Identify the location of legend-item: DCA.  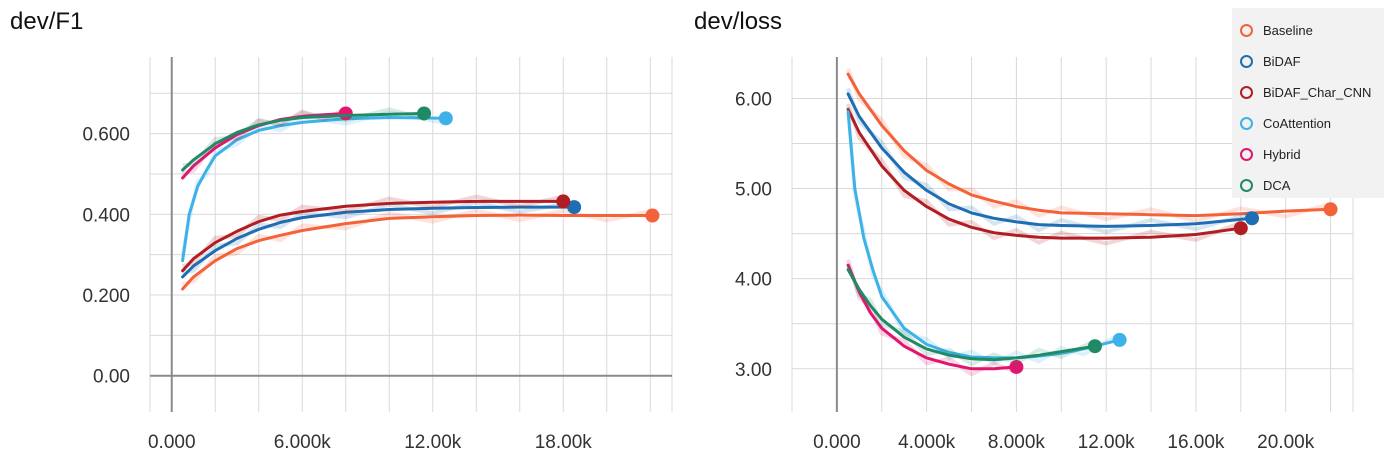
(1265, 185).